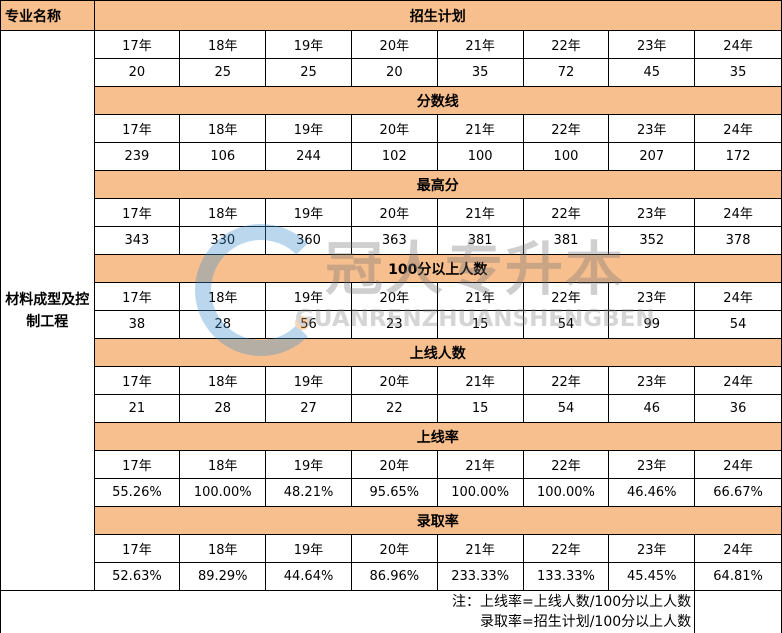  Describe the element at coordinates (738, 240) in the screenshot. I see `value-cell: 378` at that location.